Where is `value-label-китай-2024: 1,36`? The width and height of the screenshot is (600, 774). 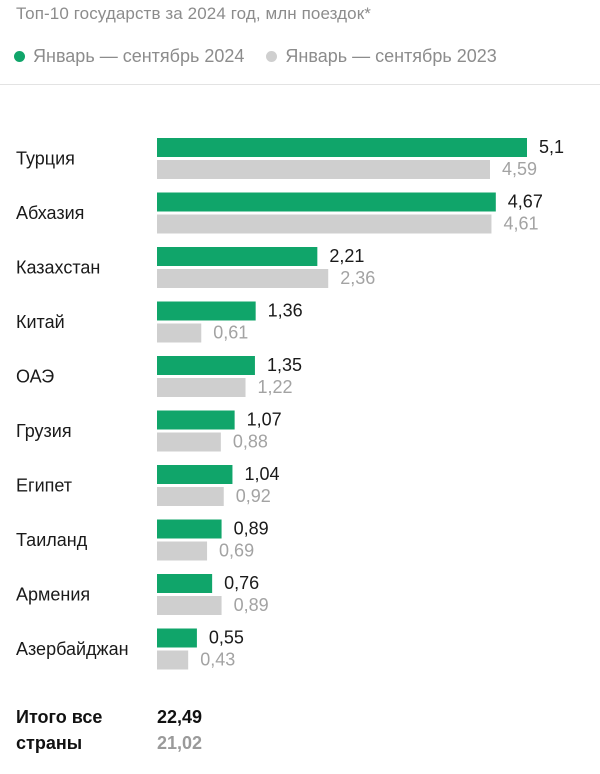
value-label-китай-2024: 1,36 is located at coordinates (285, 311).